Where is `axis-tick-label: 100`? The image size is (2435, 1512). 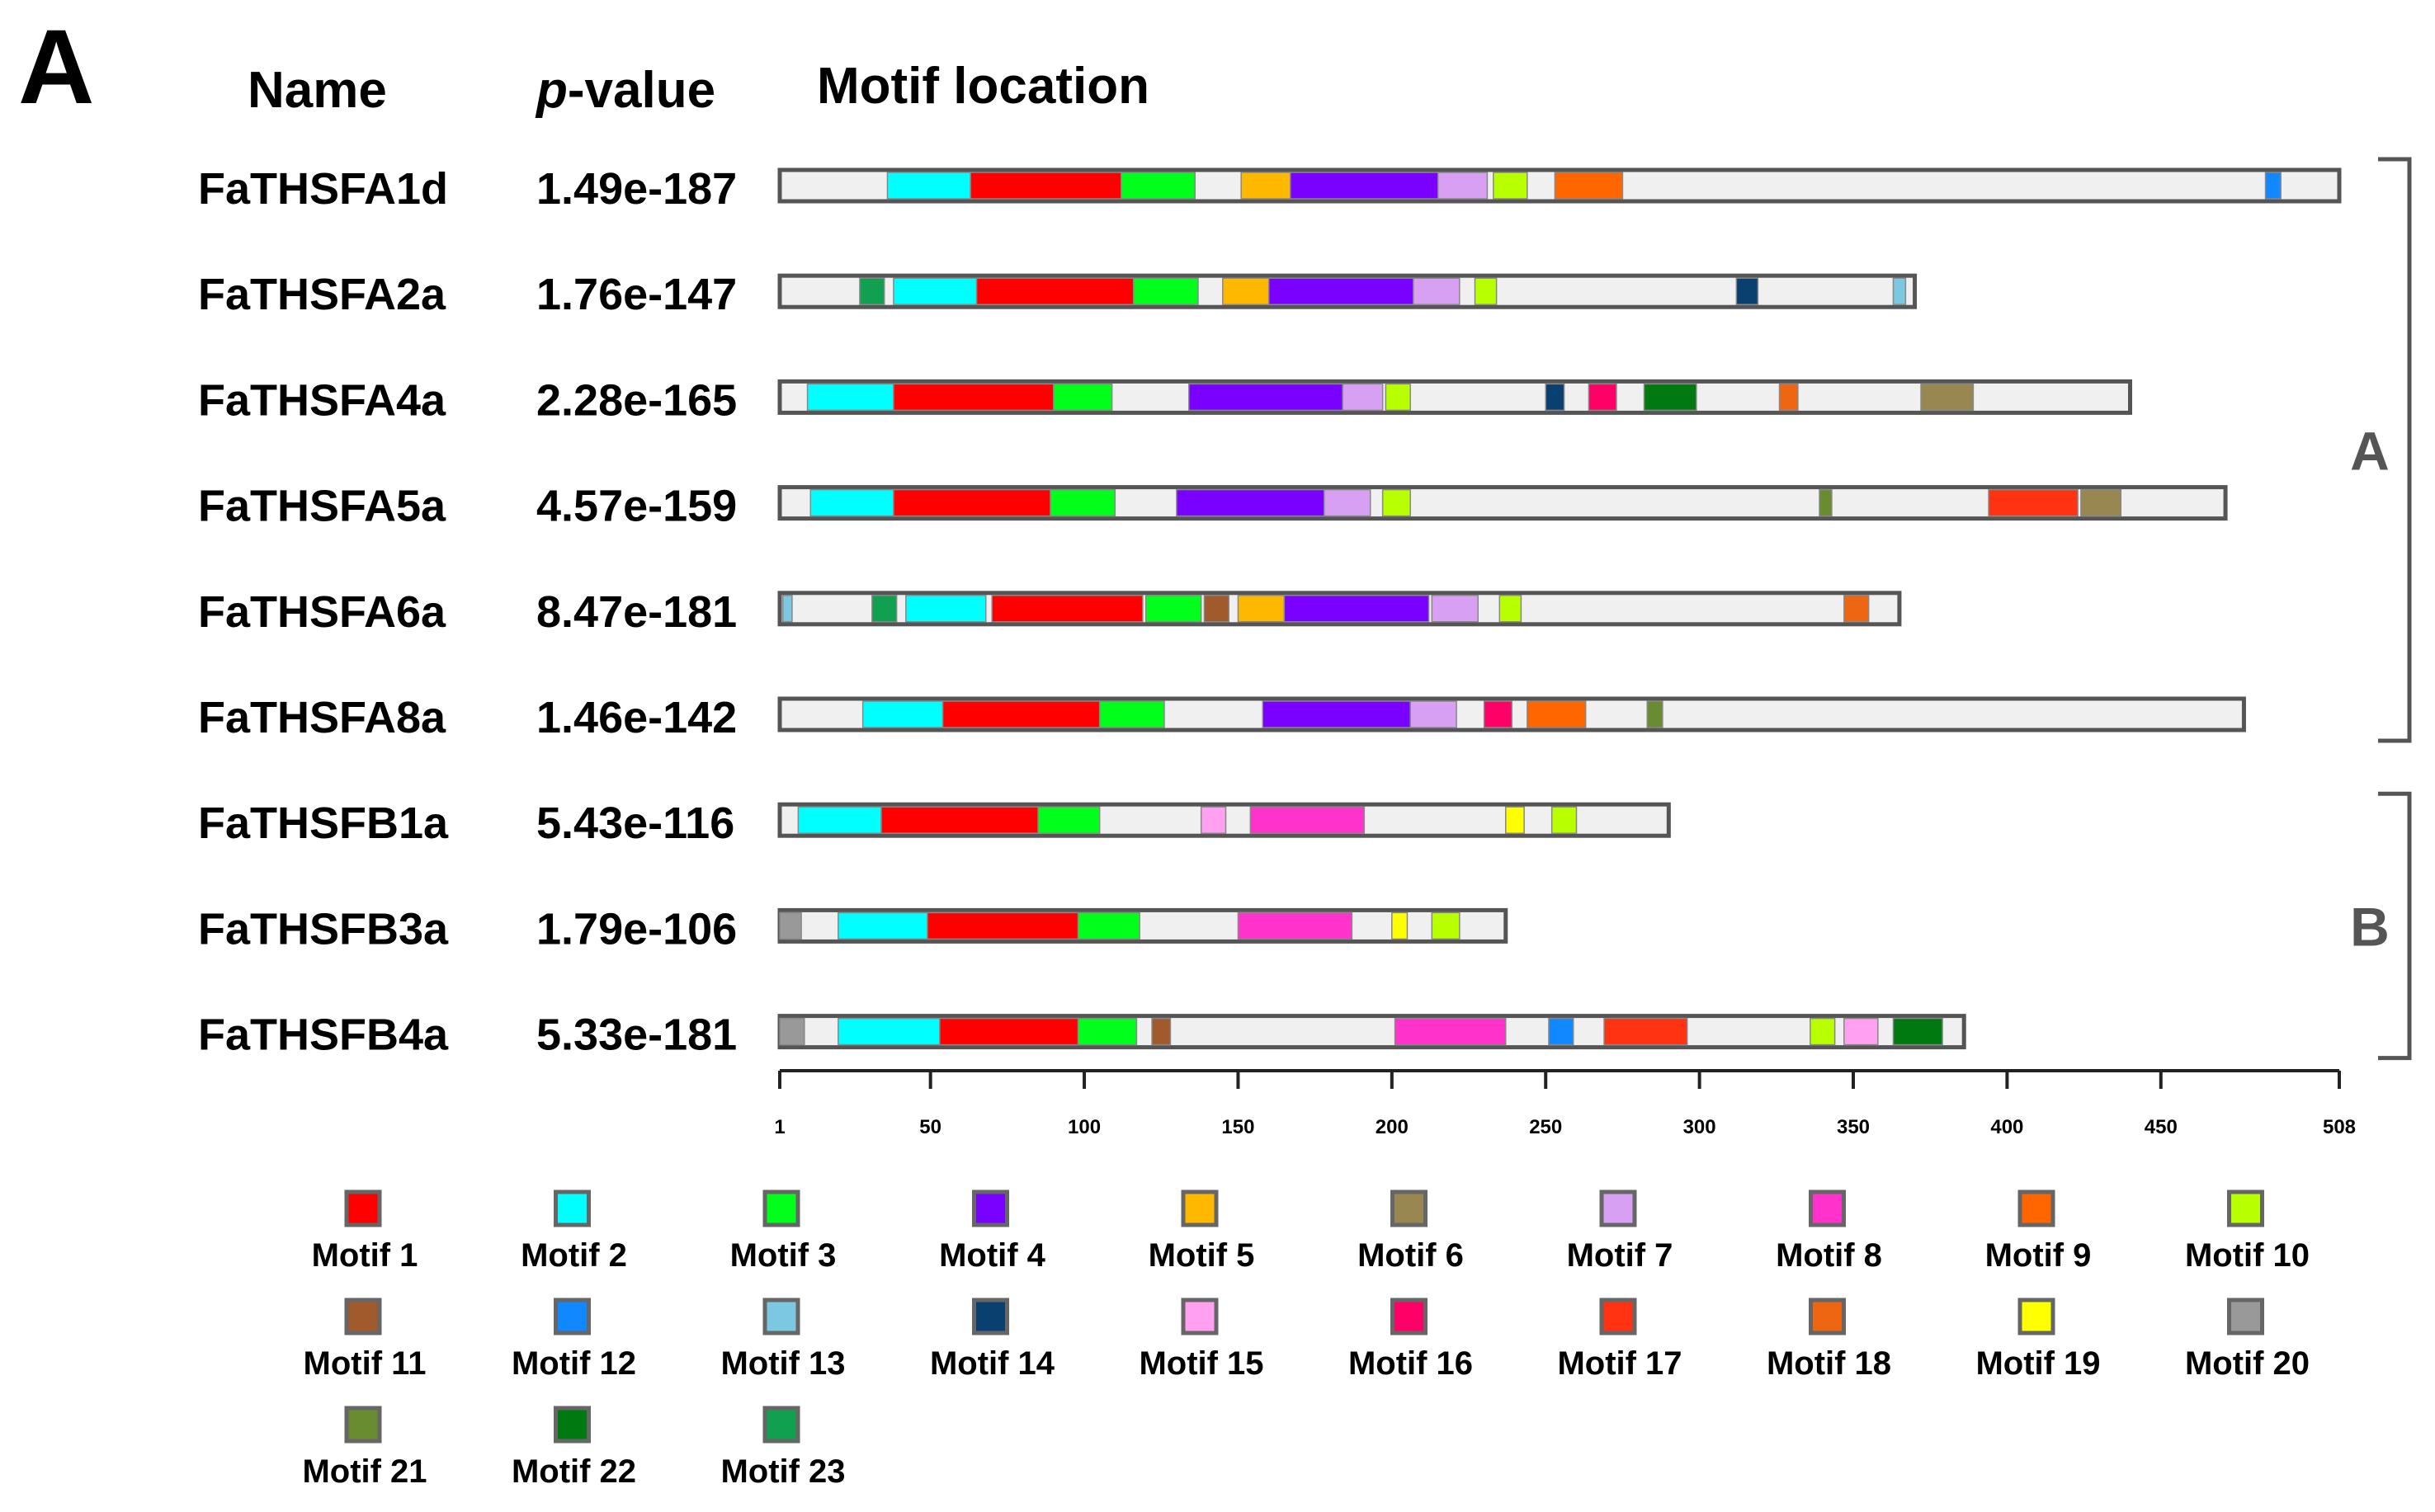 axis-tick-label: 100 is located at coordinates (1084, 1127).